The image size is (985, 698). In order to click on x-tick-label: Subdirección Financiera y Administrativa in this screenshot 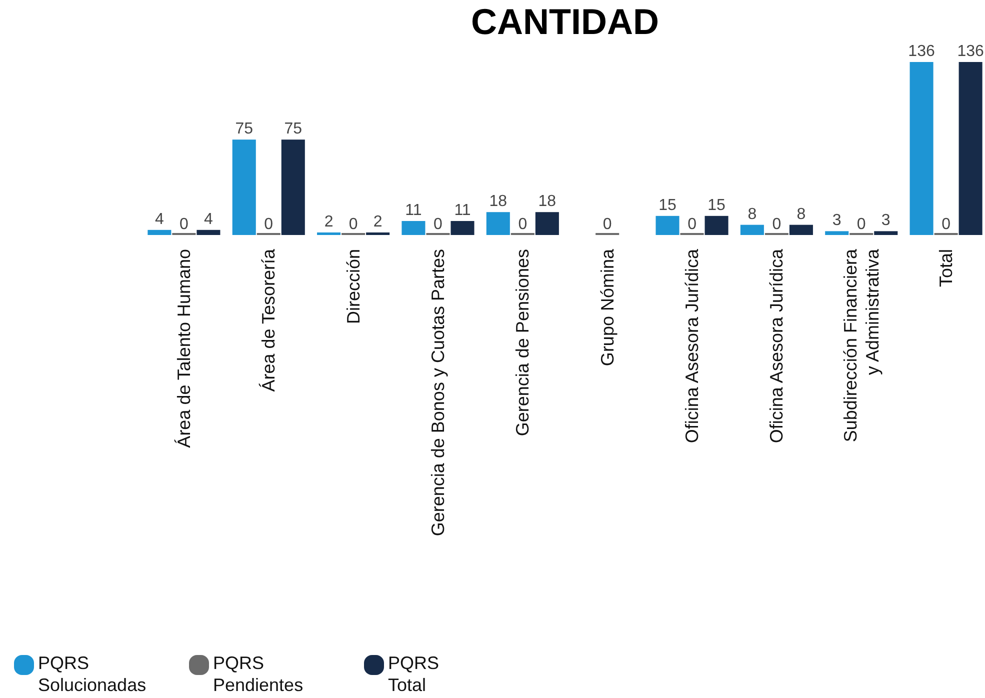, I will do `click(861, 345)`.